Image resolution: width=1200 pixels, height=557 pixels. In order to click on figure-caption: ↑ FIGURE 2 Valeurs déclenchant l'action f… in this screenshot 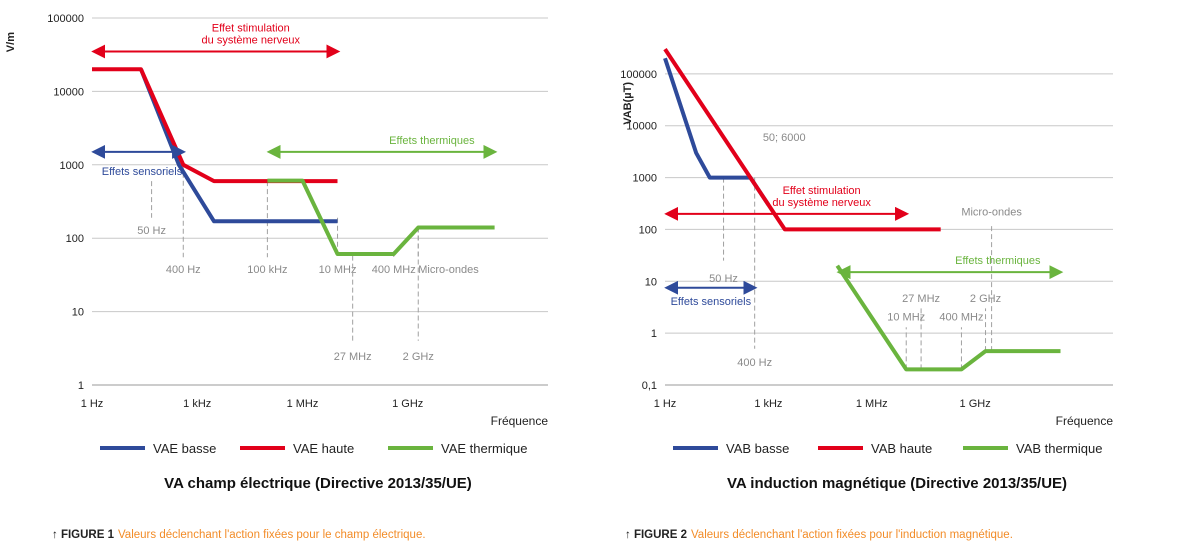, I will do `click(819, 535)`.